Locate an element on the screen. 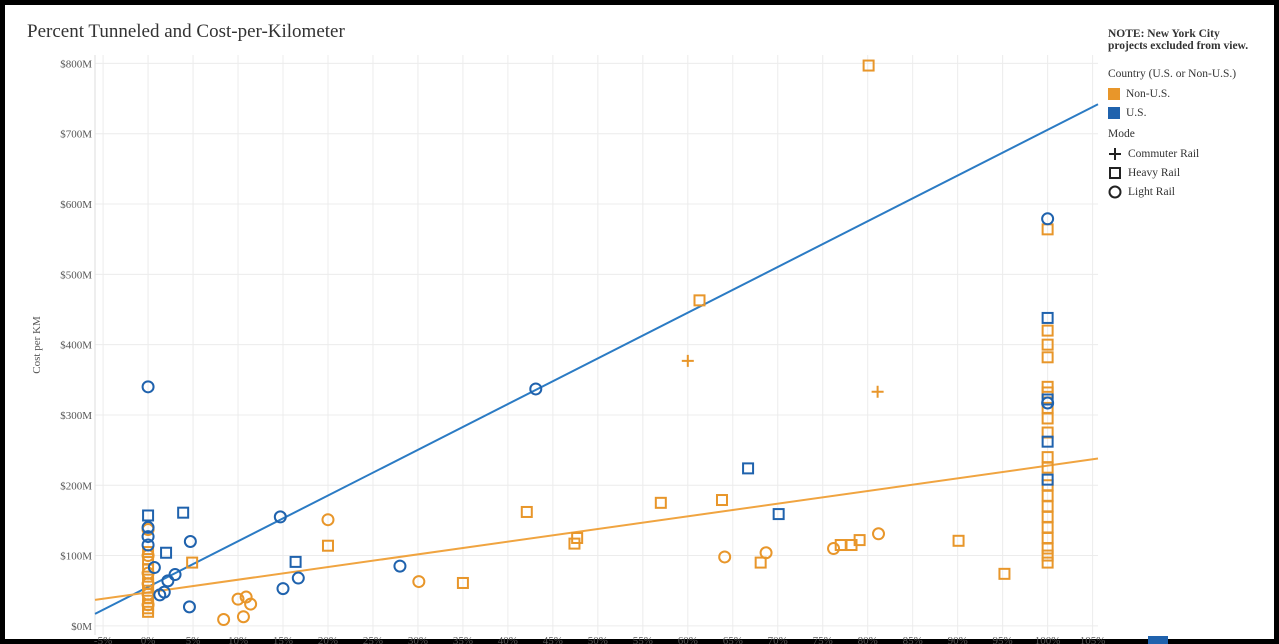 The height and width of the screenshot is (644, 1279). y-tick-label: $800M is located at coordinates (76, 64).